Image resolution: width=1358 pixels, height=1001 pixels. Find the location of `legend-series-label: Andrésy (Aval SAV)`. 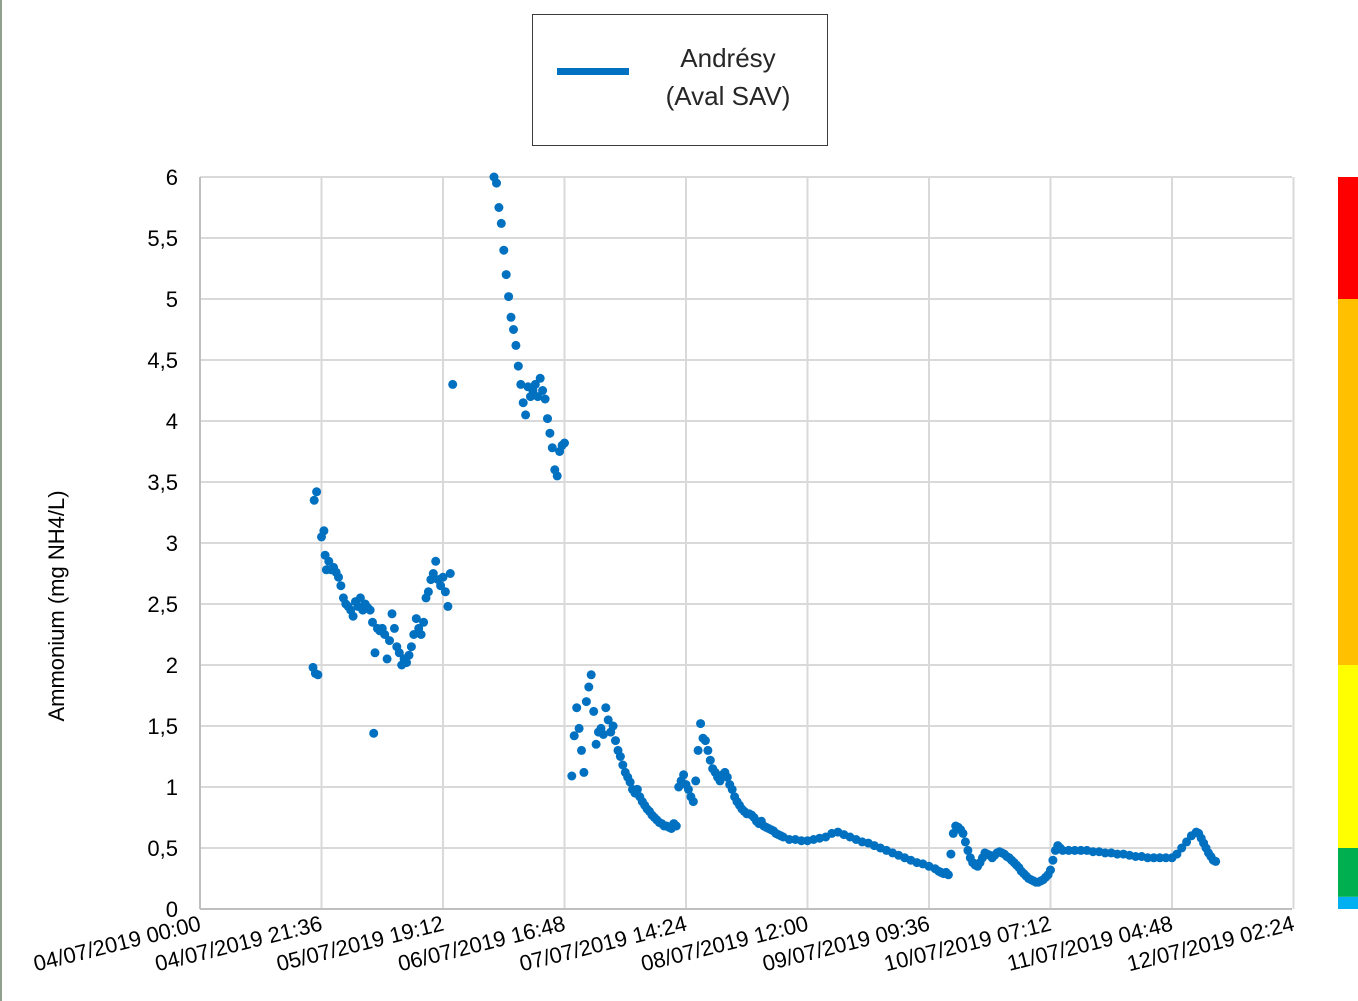

legend-series-label: Andrésy (Aval SAV) is located at coordinates (728, 77).